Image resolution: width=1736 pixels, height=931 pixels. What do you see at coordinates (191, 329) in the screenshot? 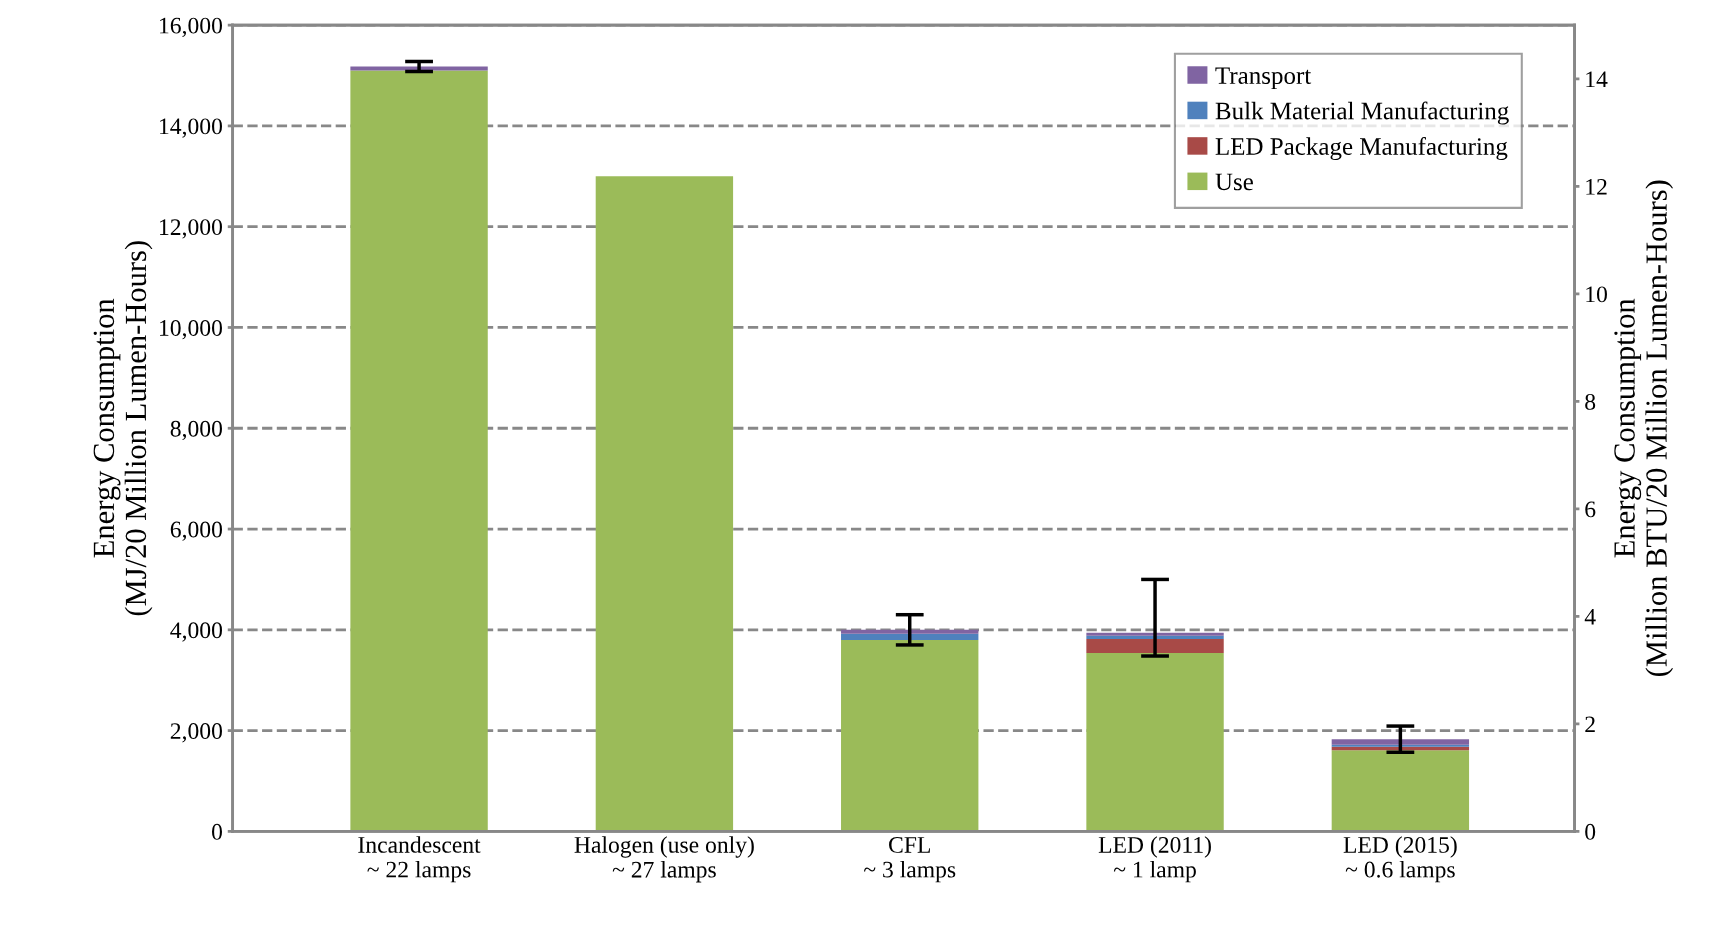
I see `y-tick-label: 10,000` at bounding box center [191, 329].